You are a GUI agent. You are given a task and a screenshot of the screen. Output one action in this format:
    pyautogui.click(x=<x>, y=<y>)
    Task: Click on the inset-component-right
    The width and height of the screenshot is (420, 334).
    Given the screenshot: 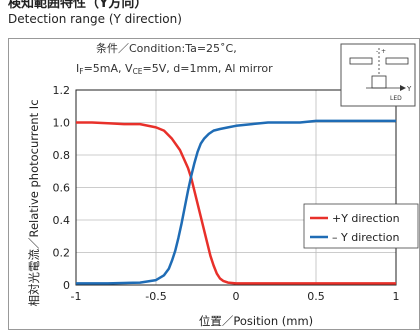 What is the action you would take?
    pyautogui.click(x=397, y=61)
    